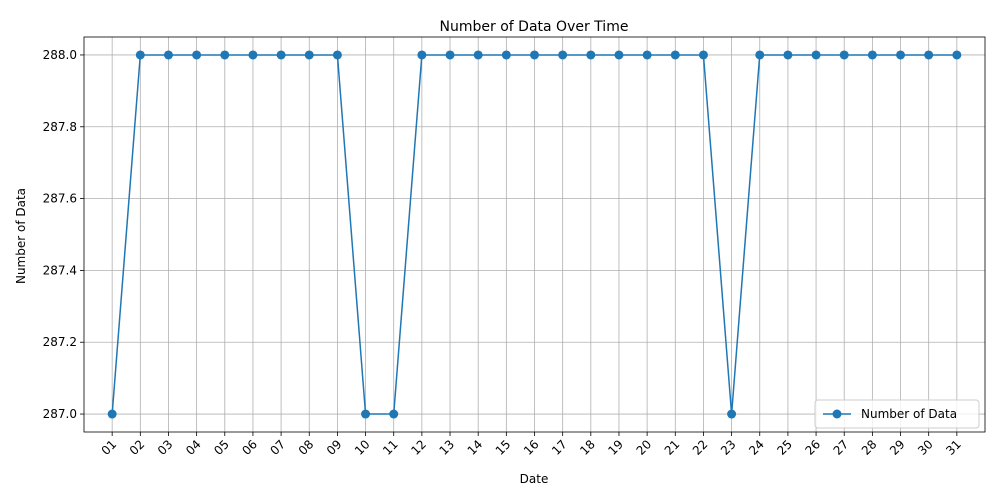  What do you see at coordinates (137, 447) in the screenshot?
I see `x-tick-label: 02` at bounding box center [137, 447].